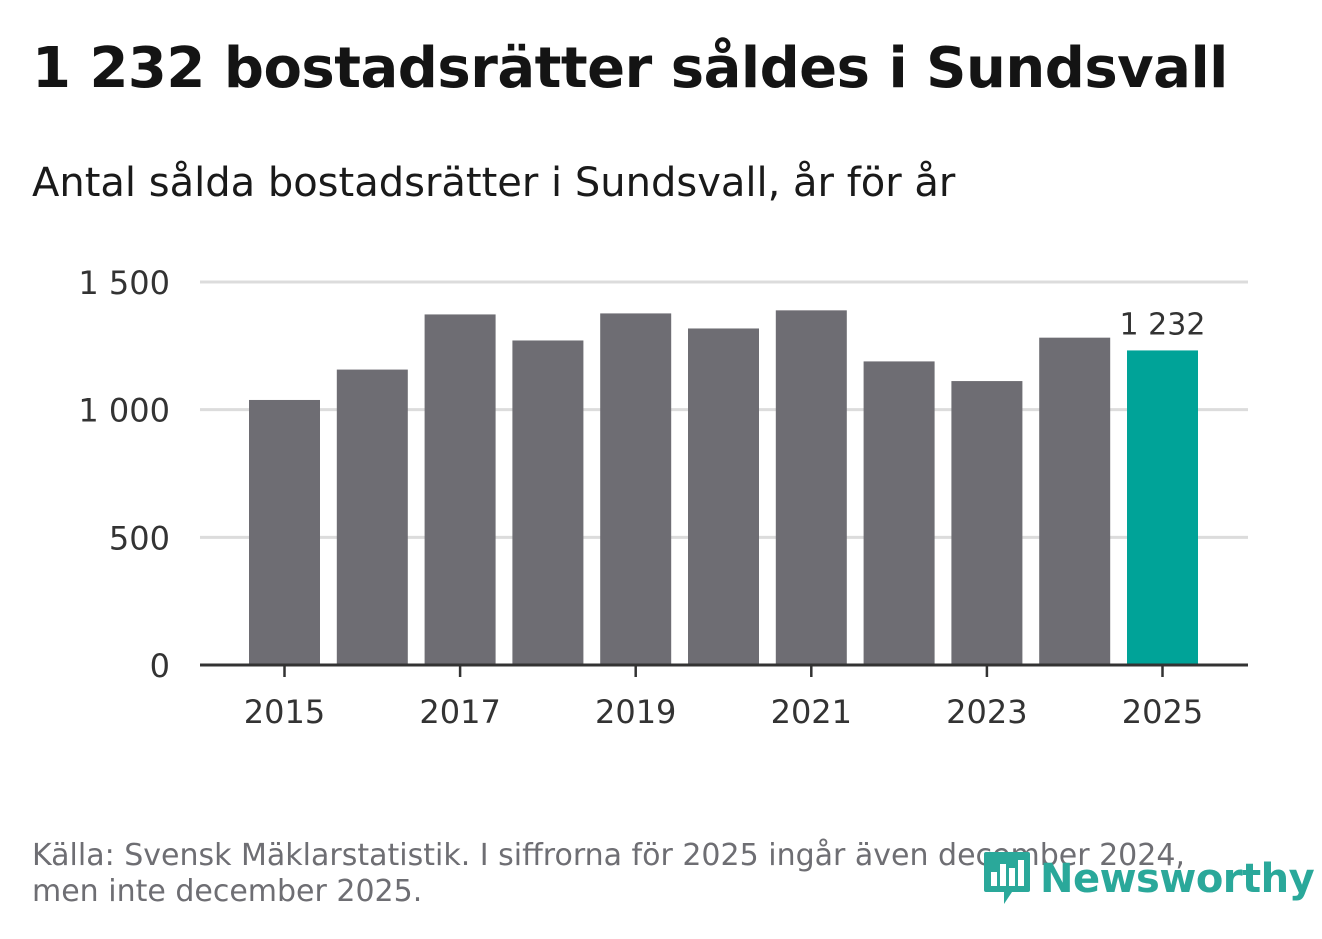 The height and width of the screenshot is (939, 1322). What do you see at coordinates (124, 283) in the screenshot?
I see `y-tick-label: 1 500` at bounding box center [124, 283].